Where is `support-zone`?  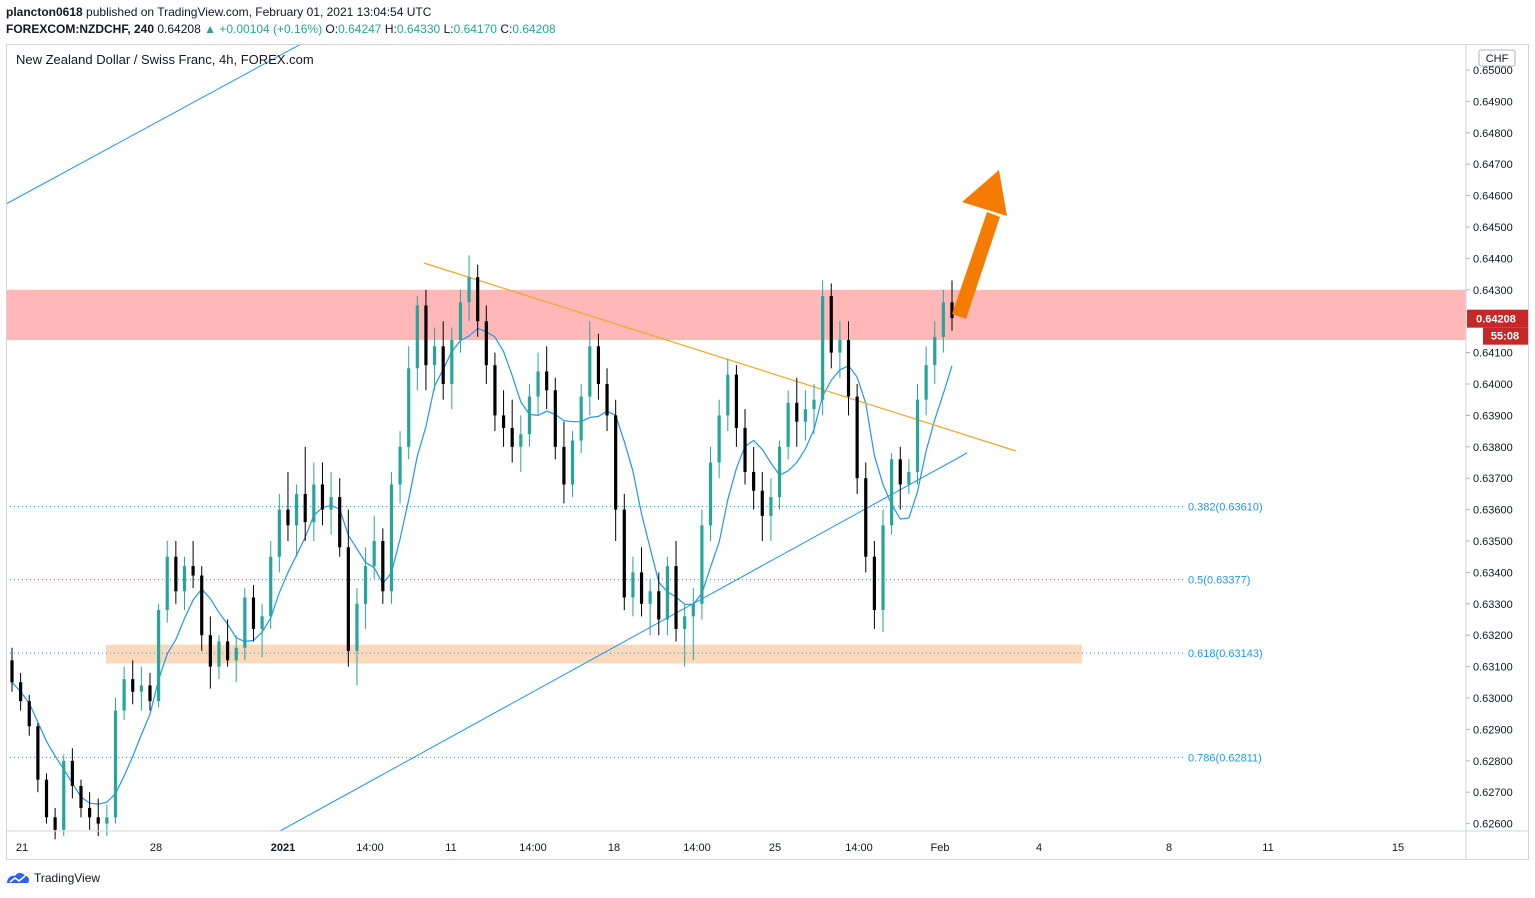 support-zone is located at coordinates (594, 654).